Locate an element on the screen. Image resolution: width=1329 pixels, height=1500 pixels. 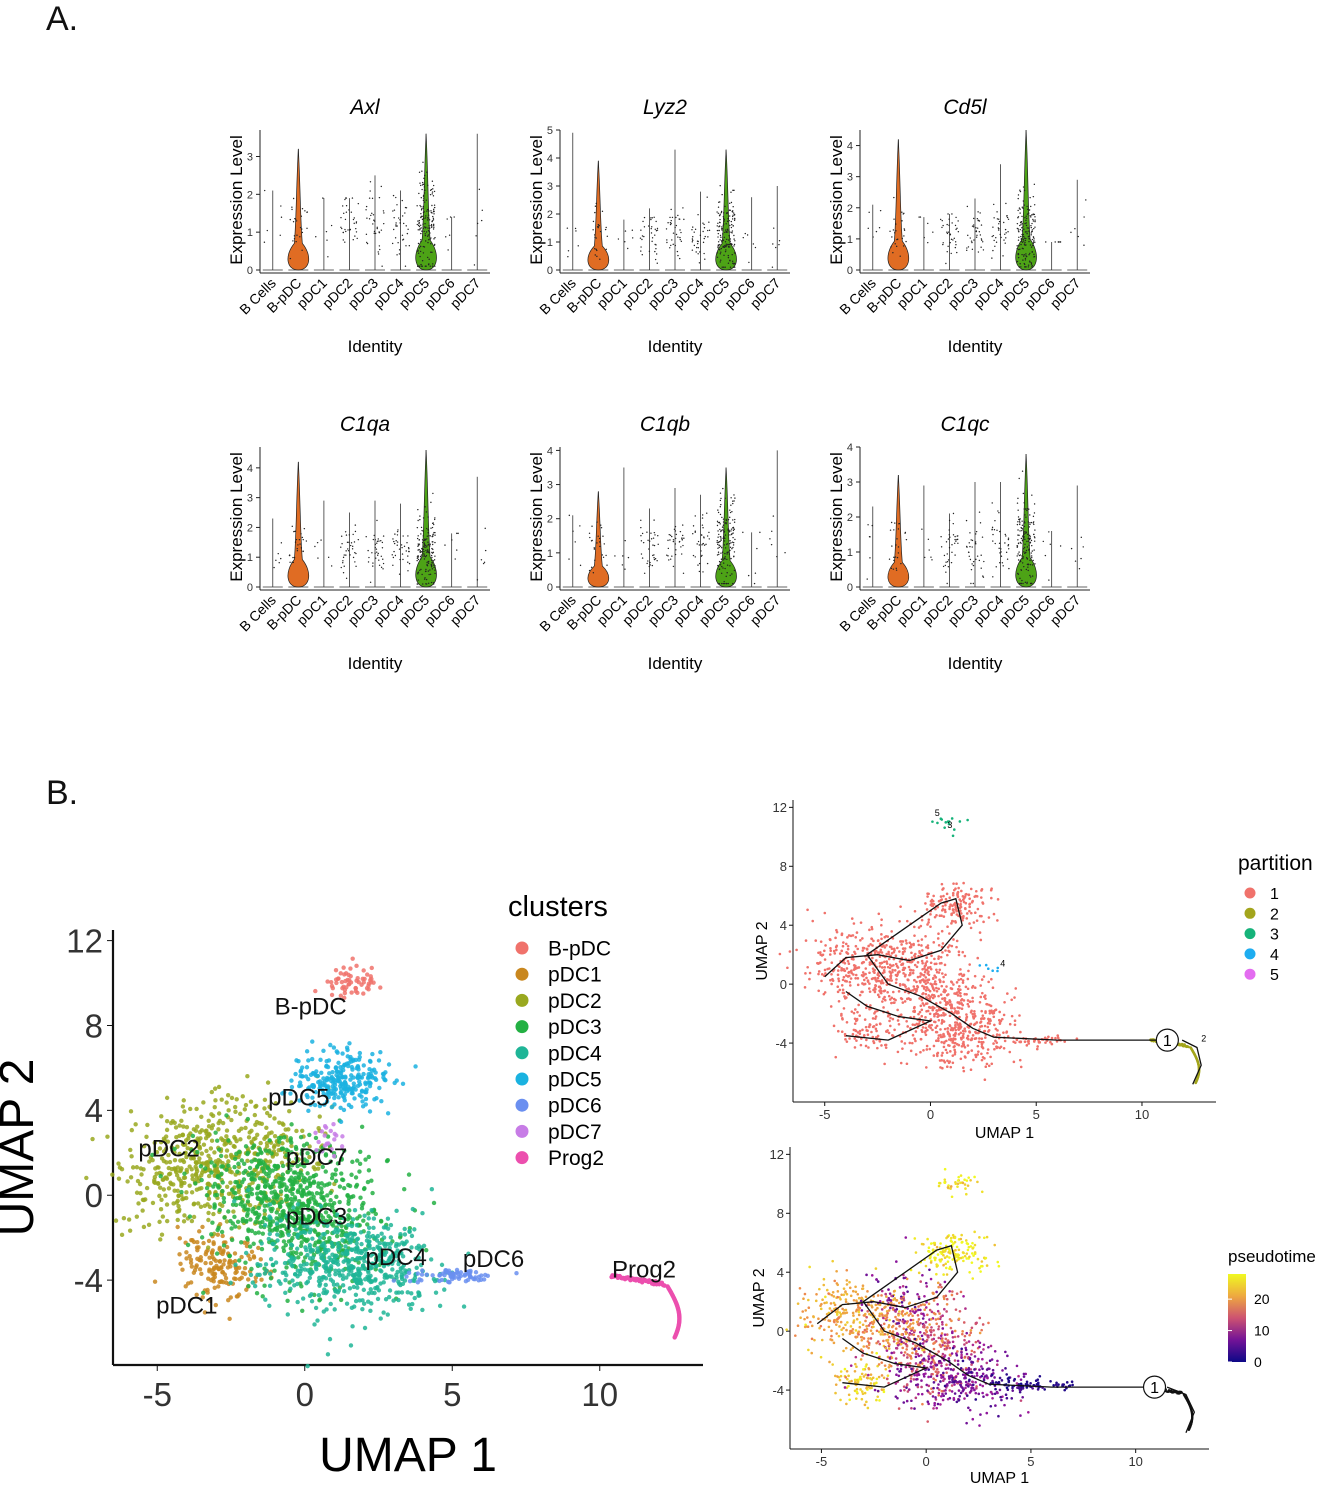
legend-swatch-pdc2 is located at coordinates (522, 1000).